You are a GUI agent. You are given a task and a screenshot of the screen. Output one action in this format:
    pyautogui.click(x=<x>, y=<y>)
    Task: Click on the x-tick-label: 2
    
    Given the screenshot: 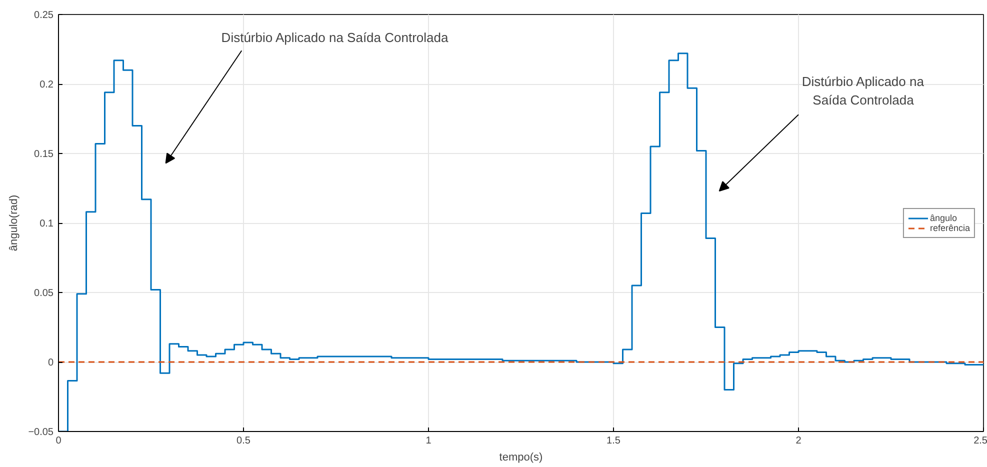 What is the action you would take?
    pyautogui.click(x=799, y=441)
    